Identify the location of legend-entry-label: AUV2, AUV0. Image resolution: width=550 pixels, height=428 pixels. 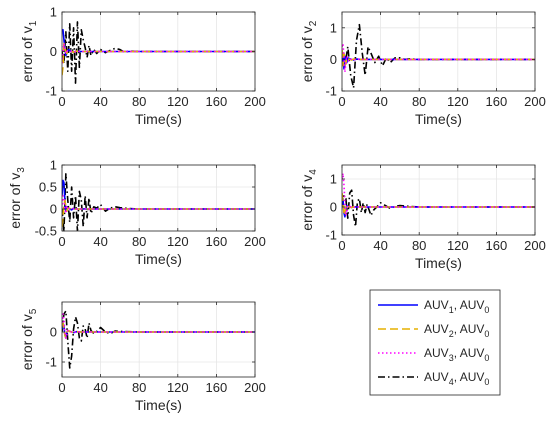
(456, 330).